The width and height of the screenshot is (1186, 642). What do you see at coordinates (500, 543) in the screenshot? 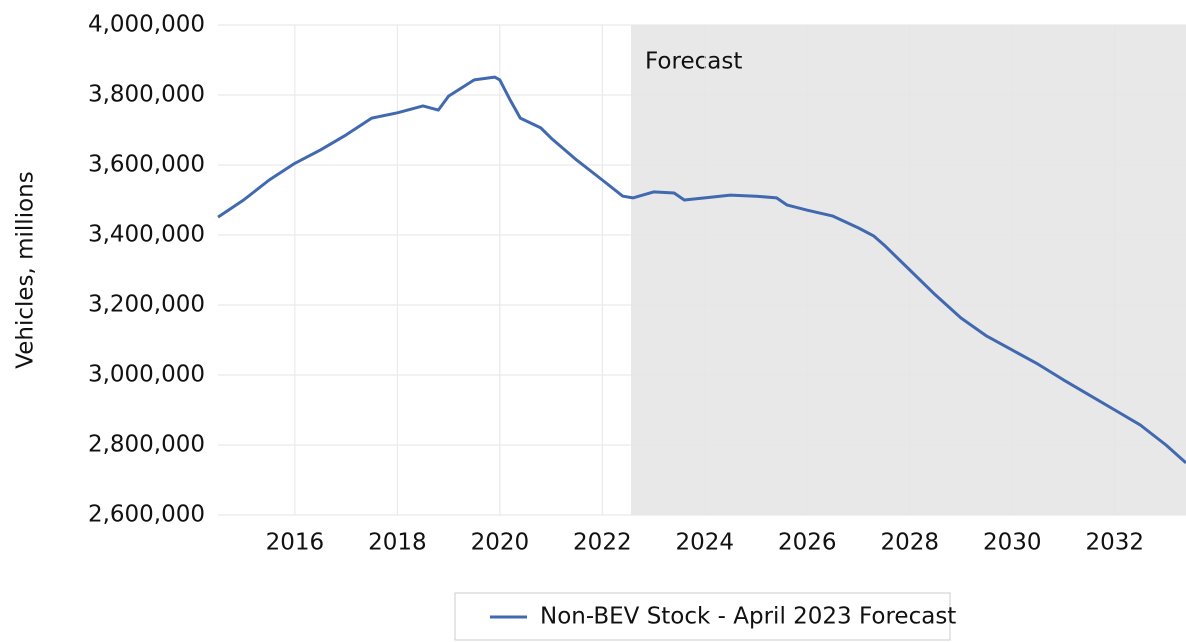
I see `x-tick-label: 2020` at bounding box center [500, 543].